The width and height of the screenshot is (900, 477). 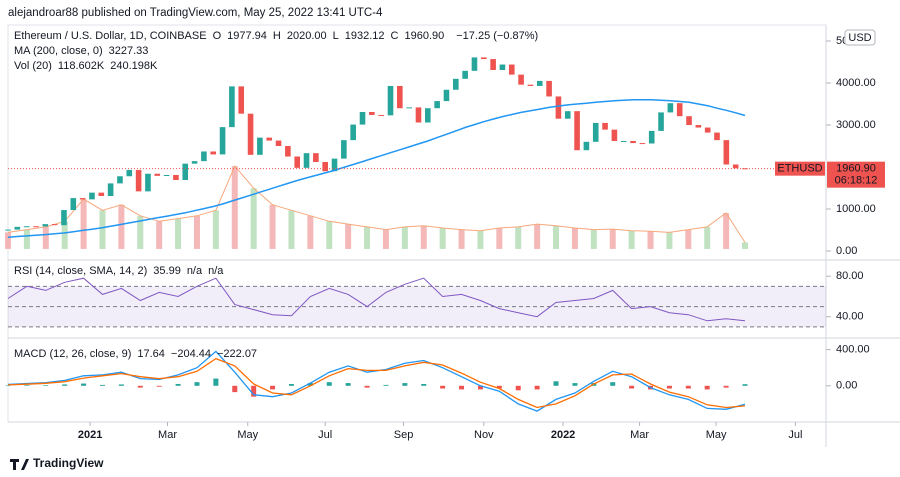 What do you see at coordinates (81, 66) in the screenshot?
I see `volume-value: 118.602K` at bounding box center [81, 66].